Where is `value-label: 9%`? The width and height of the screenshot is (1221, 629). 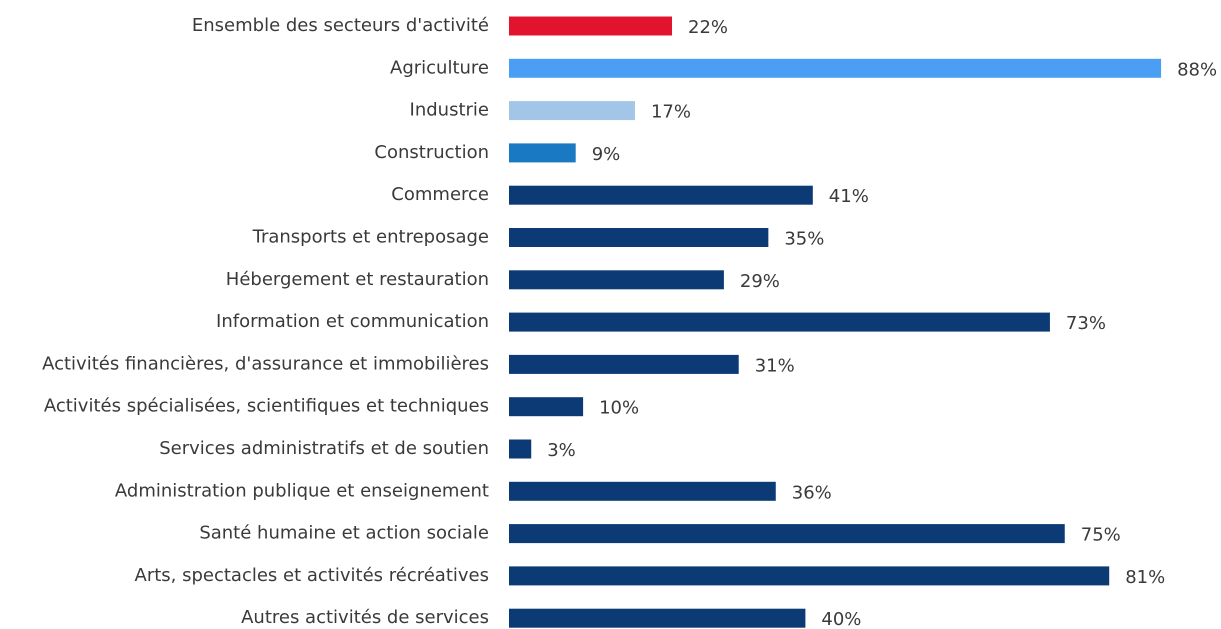
value-label: 9% is located at coordinates (606, 154).